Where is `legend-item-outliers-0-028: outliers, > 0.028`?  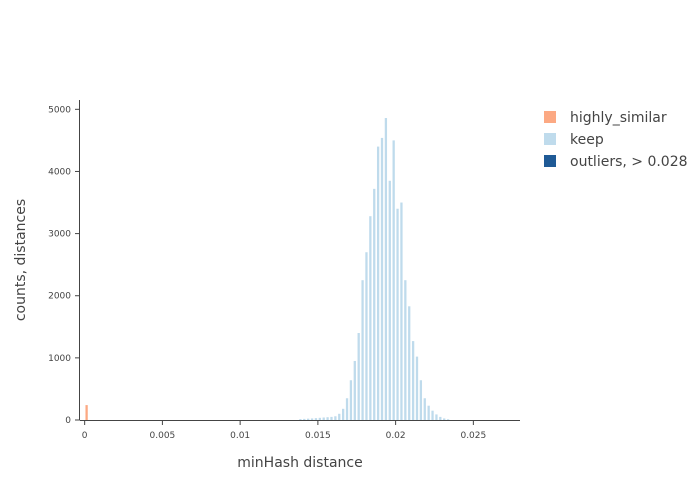
legend-item-outliers-0-028: outliers, > 0.028 is located at coordinates (616, 162).